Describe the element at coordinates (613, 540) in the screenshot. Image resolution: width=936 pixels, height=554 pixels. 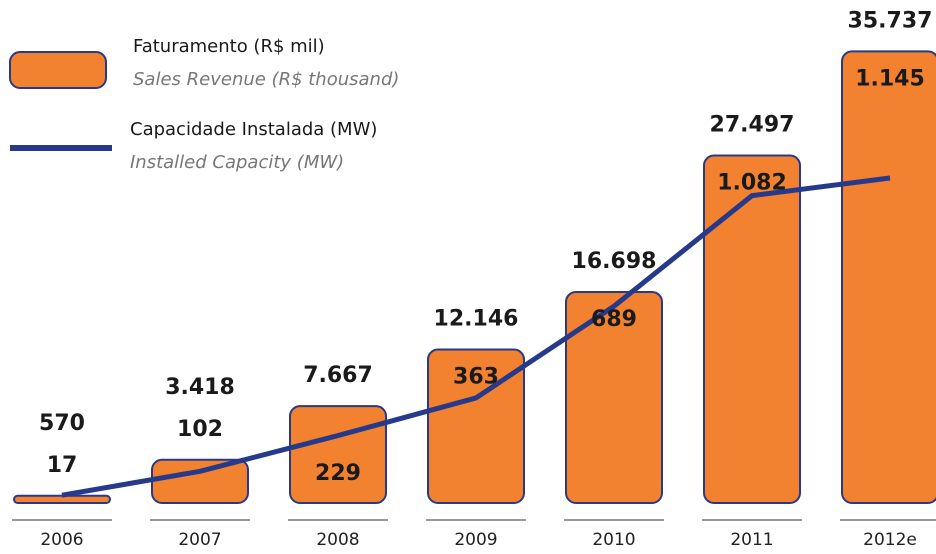
I see `x-tick-label: 2010` at that location.